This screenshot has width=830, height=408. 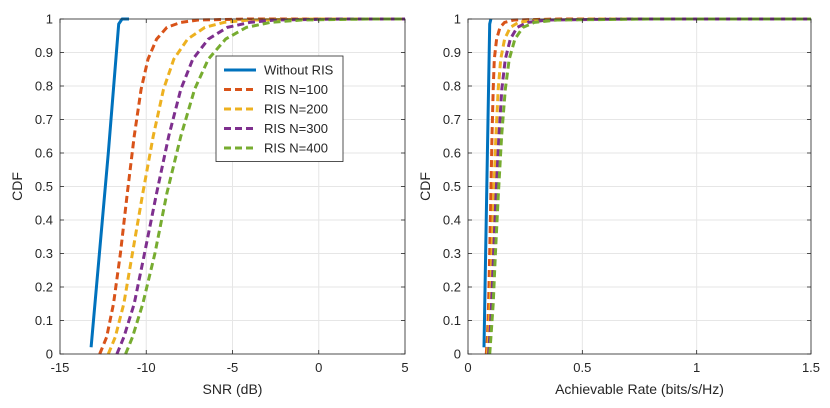 What do you see at coordinates (296, 89) in the screenshot?
I see `snr-legend-entry: RIS N=100` at bounding box center [296, 89].